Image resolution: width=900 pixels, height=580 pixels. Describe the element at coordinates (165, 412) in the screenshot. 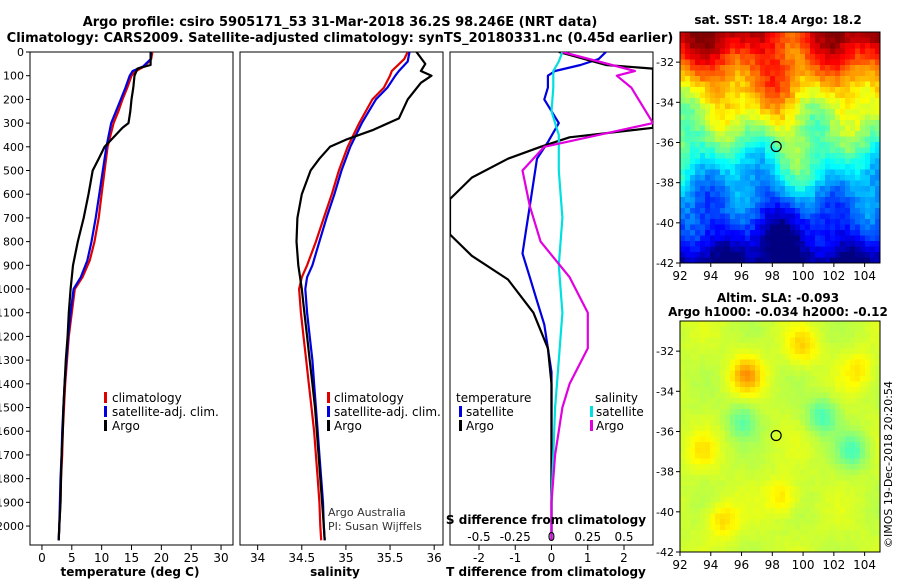

I see `legend-satellite-label: satellite-adj. clim.` at that location.